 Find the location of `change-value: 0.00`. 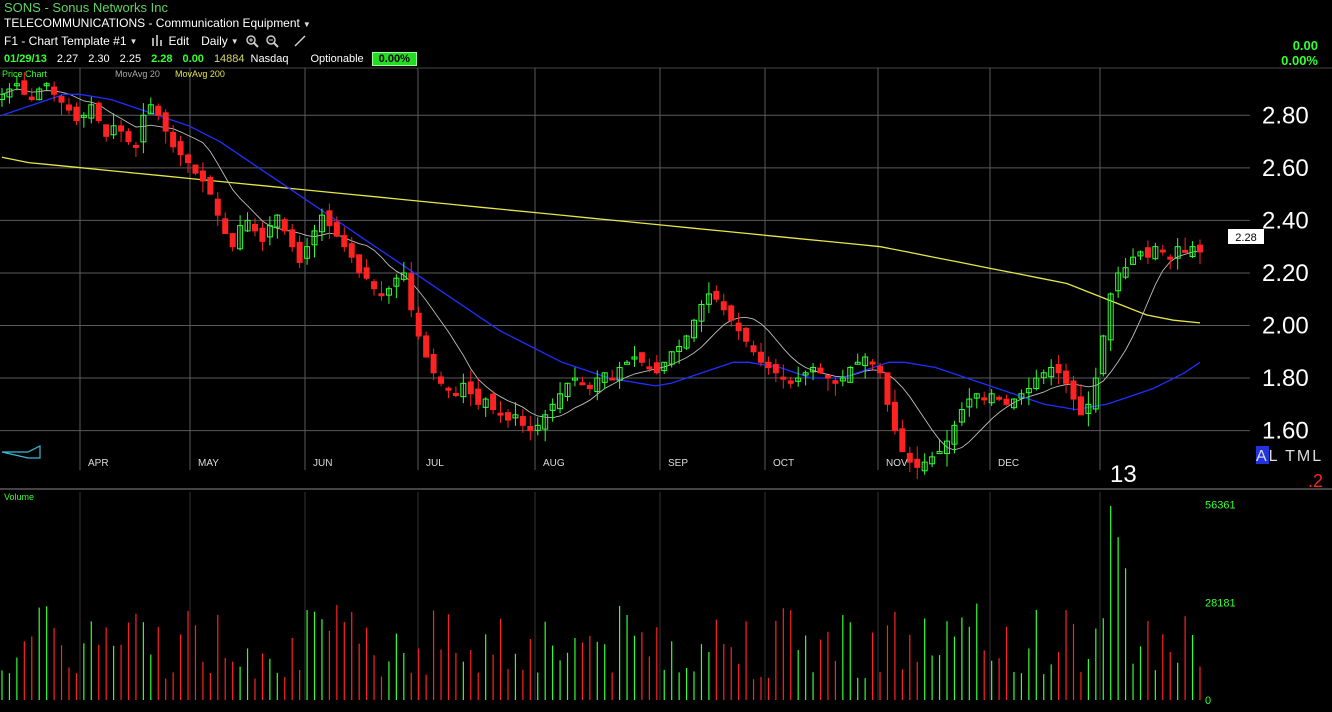

change-value: 0.00 is located at coordinates (1305, 45).